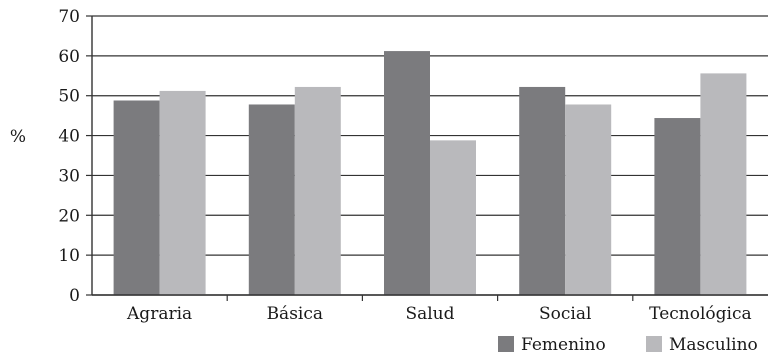  Describe the element at coordinates (18, 137) in the screenshot. I see `y-axis-title: %` at that location.